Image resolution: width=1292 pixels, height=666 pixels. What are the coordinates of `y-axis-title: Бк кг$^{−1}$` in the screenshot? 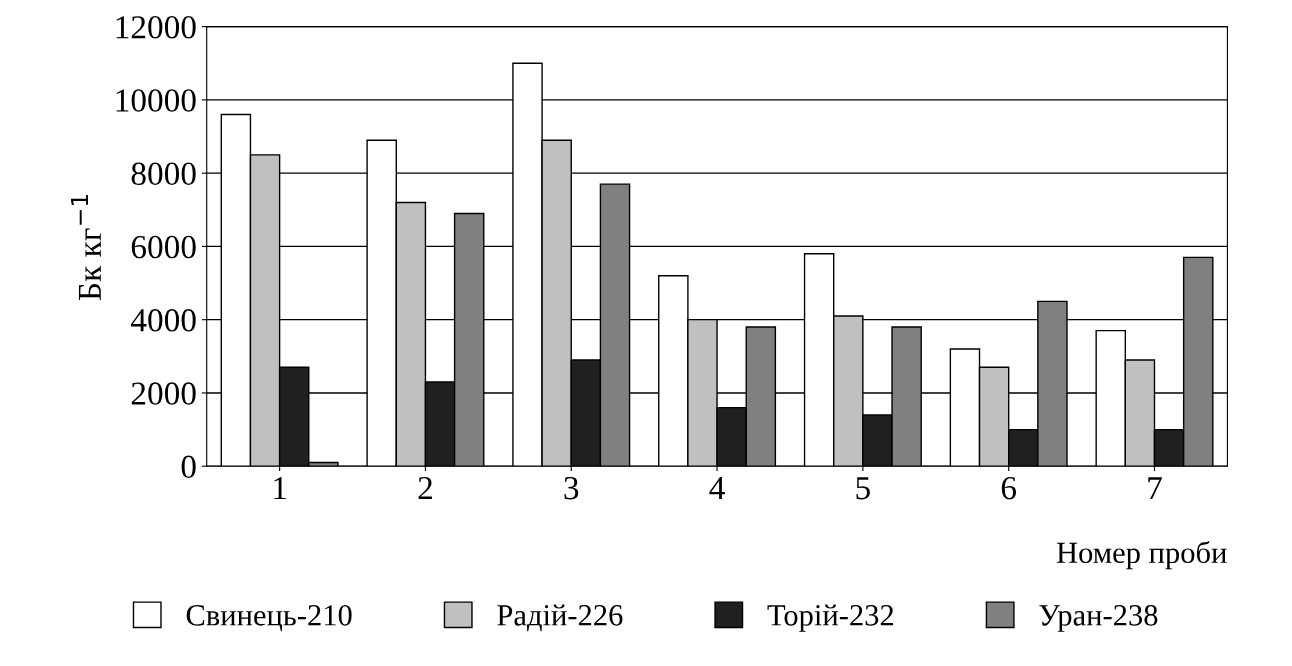 It's located at (86, 247).